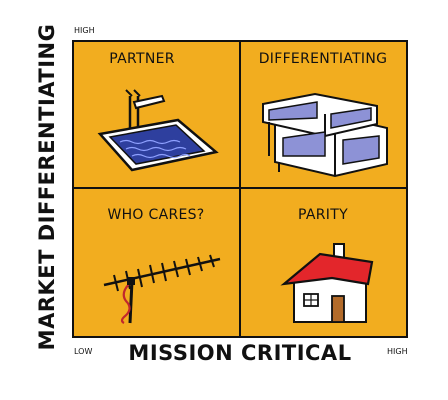 This screenshot has width=448, height=400. I want to click on tv-antenna-icon, so click(162, 289).